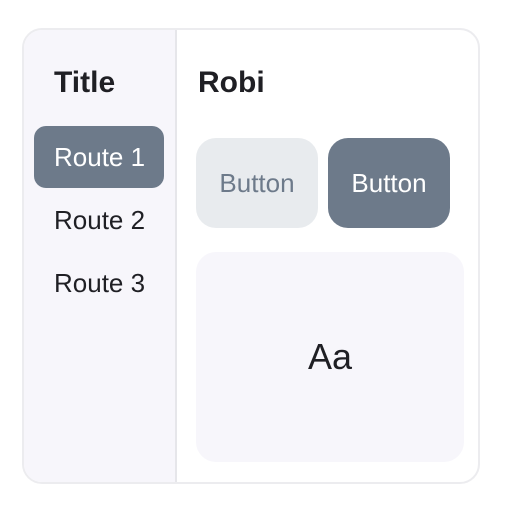 The image size is (512, 512). I want to click on sidebar-item-route-1: Route 1, so click(99, 157).